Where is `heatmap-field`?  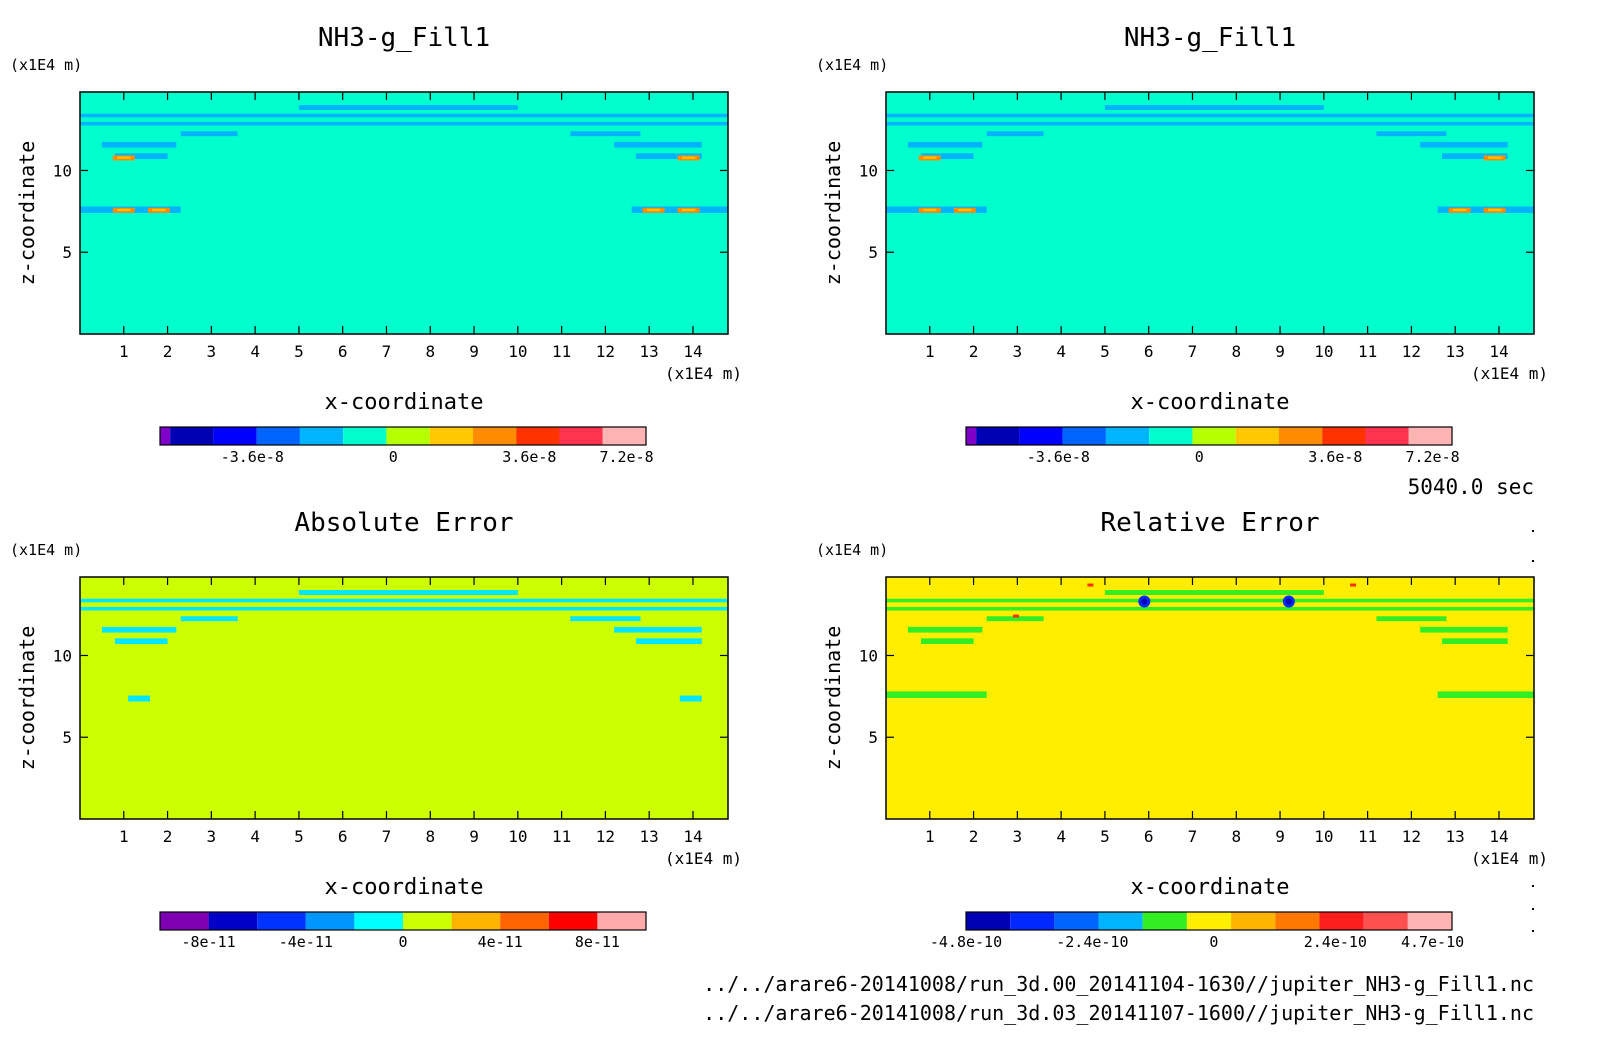 heatmap-field is located at coordinates (404, 698).